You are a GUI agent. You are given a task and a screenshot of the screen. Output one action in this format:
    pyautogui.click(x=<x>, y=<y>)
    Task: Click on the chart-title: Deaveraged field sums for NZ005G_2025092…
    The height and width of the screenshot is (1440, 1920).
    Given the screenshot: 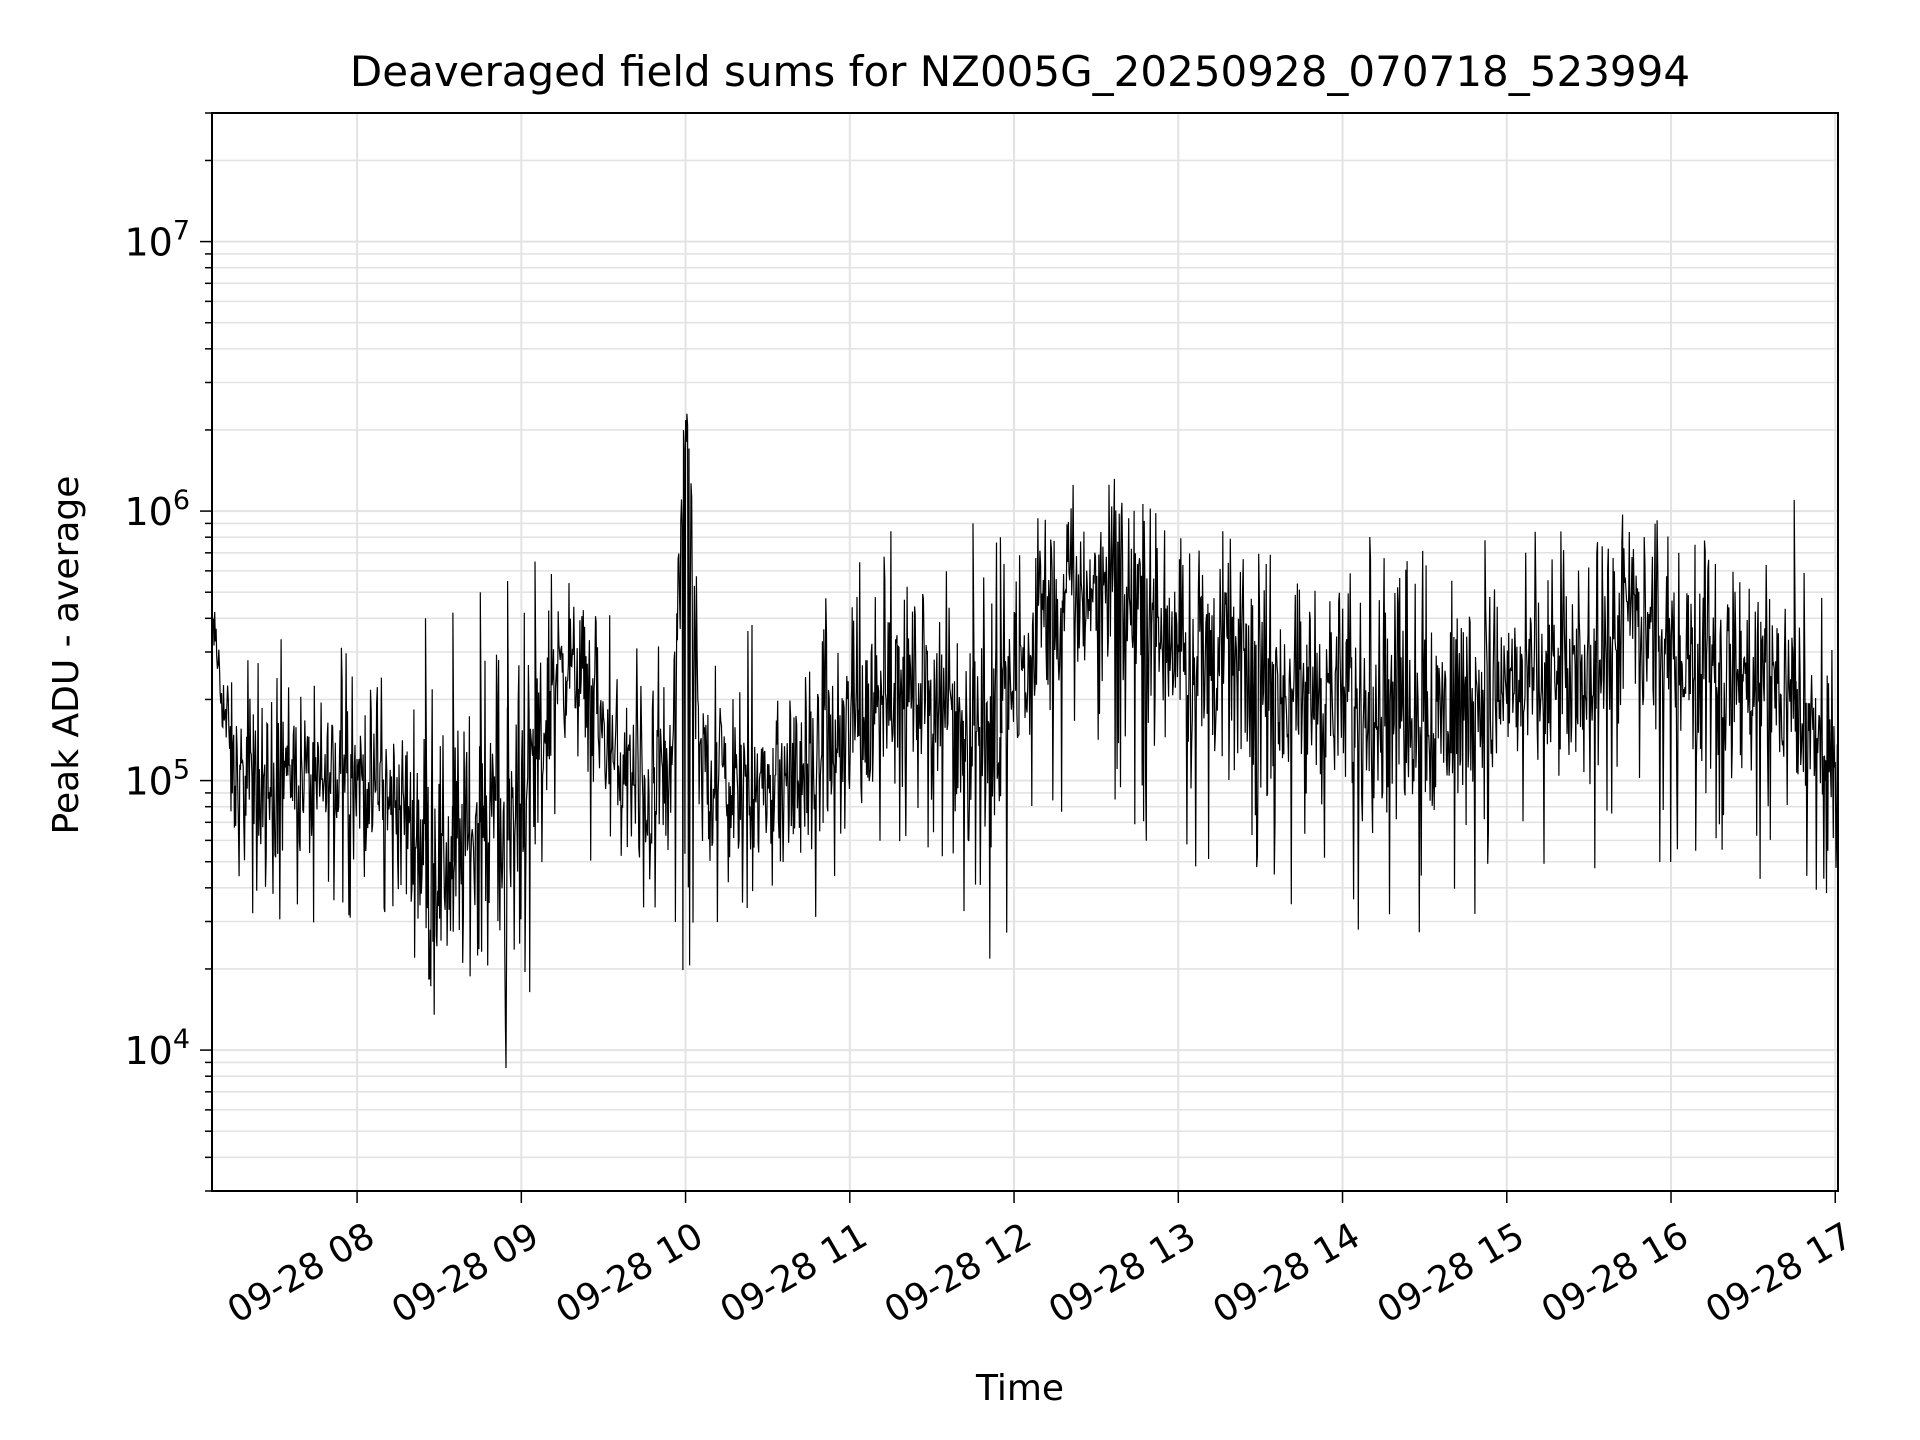 What is the action you would take?
    pyautogui.click(x=1020, y=71)
    